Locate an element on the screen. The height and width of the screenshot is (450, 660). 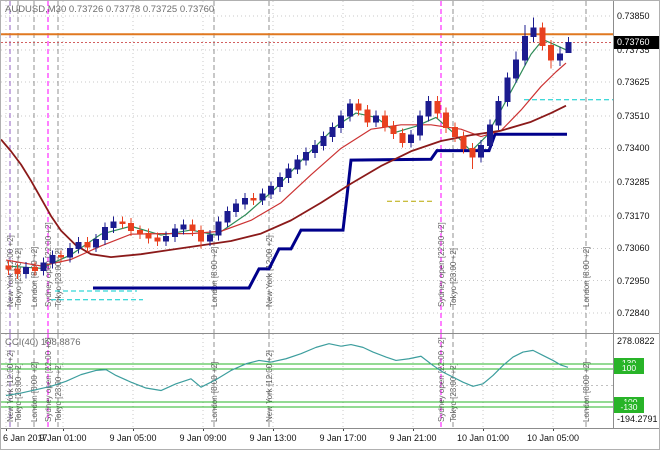
current-price-badge: 0.73760 is located at coordinates (636, 42).